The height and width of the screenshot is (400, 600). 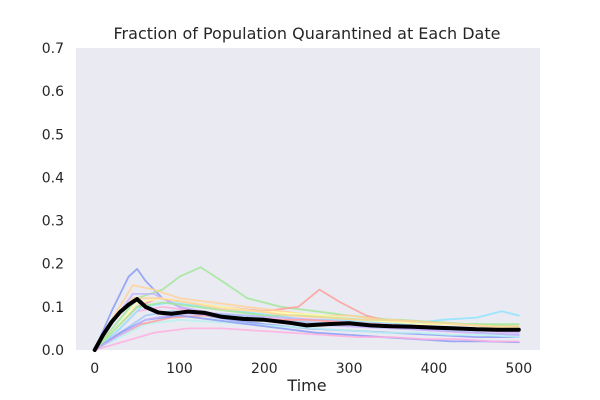 I want to click on mean-line, so click(x=306, y=324).